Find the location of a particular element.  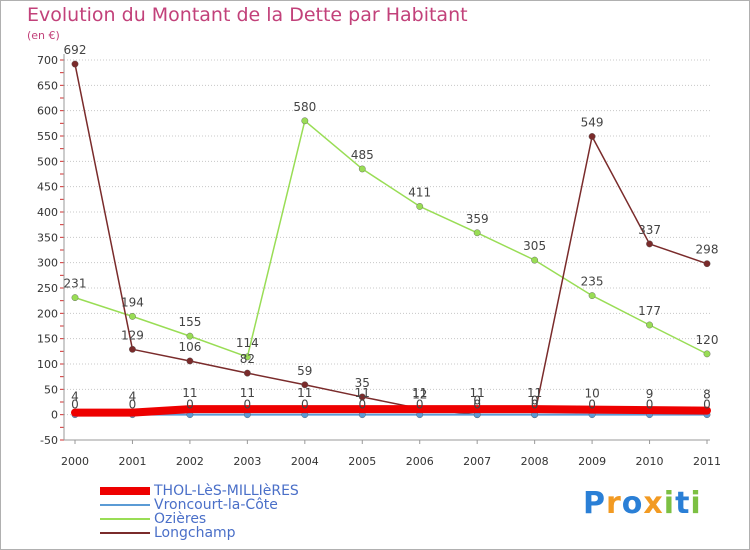

data-label: 114 is located at coordinates (247, 343).